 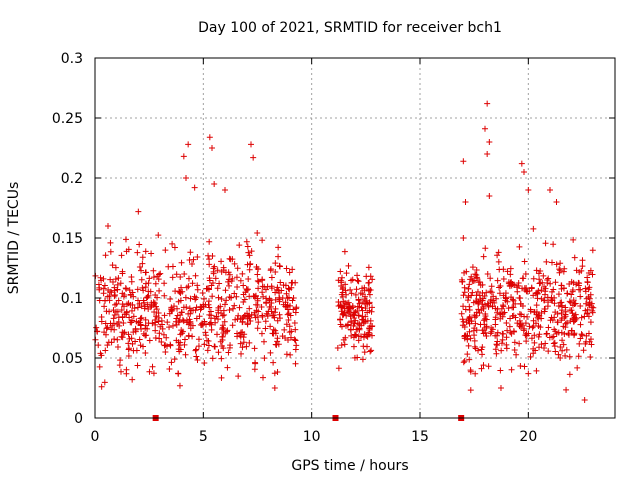 What do you see at coordinates (203, 437) in the screenshot?
I see `x-tick-label: 5` at bounding box center [203, 437].